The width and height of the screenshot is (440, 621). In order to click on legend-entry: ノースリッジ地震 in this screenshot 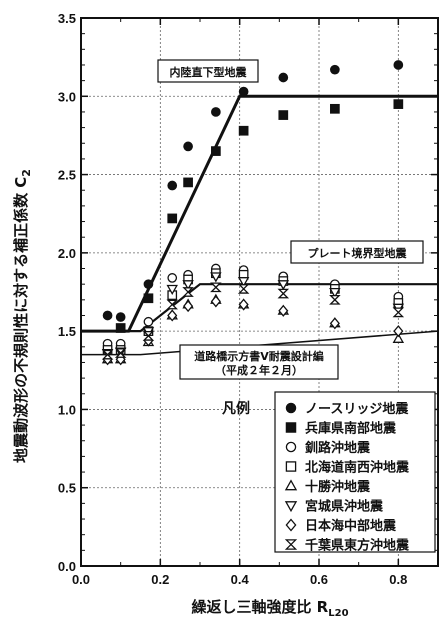, I will do `click(357, 409)`.